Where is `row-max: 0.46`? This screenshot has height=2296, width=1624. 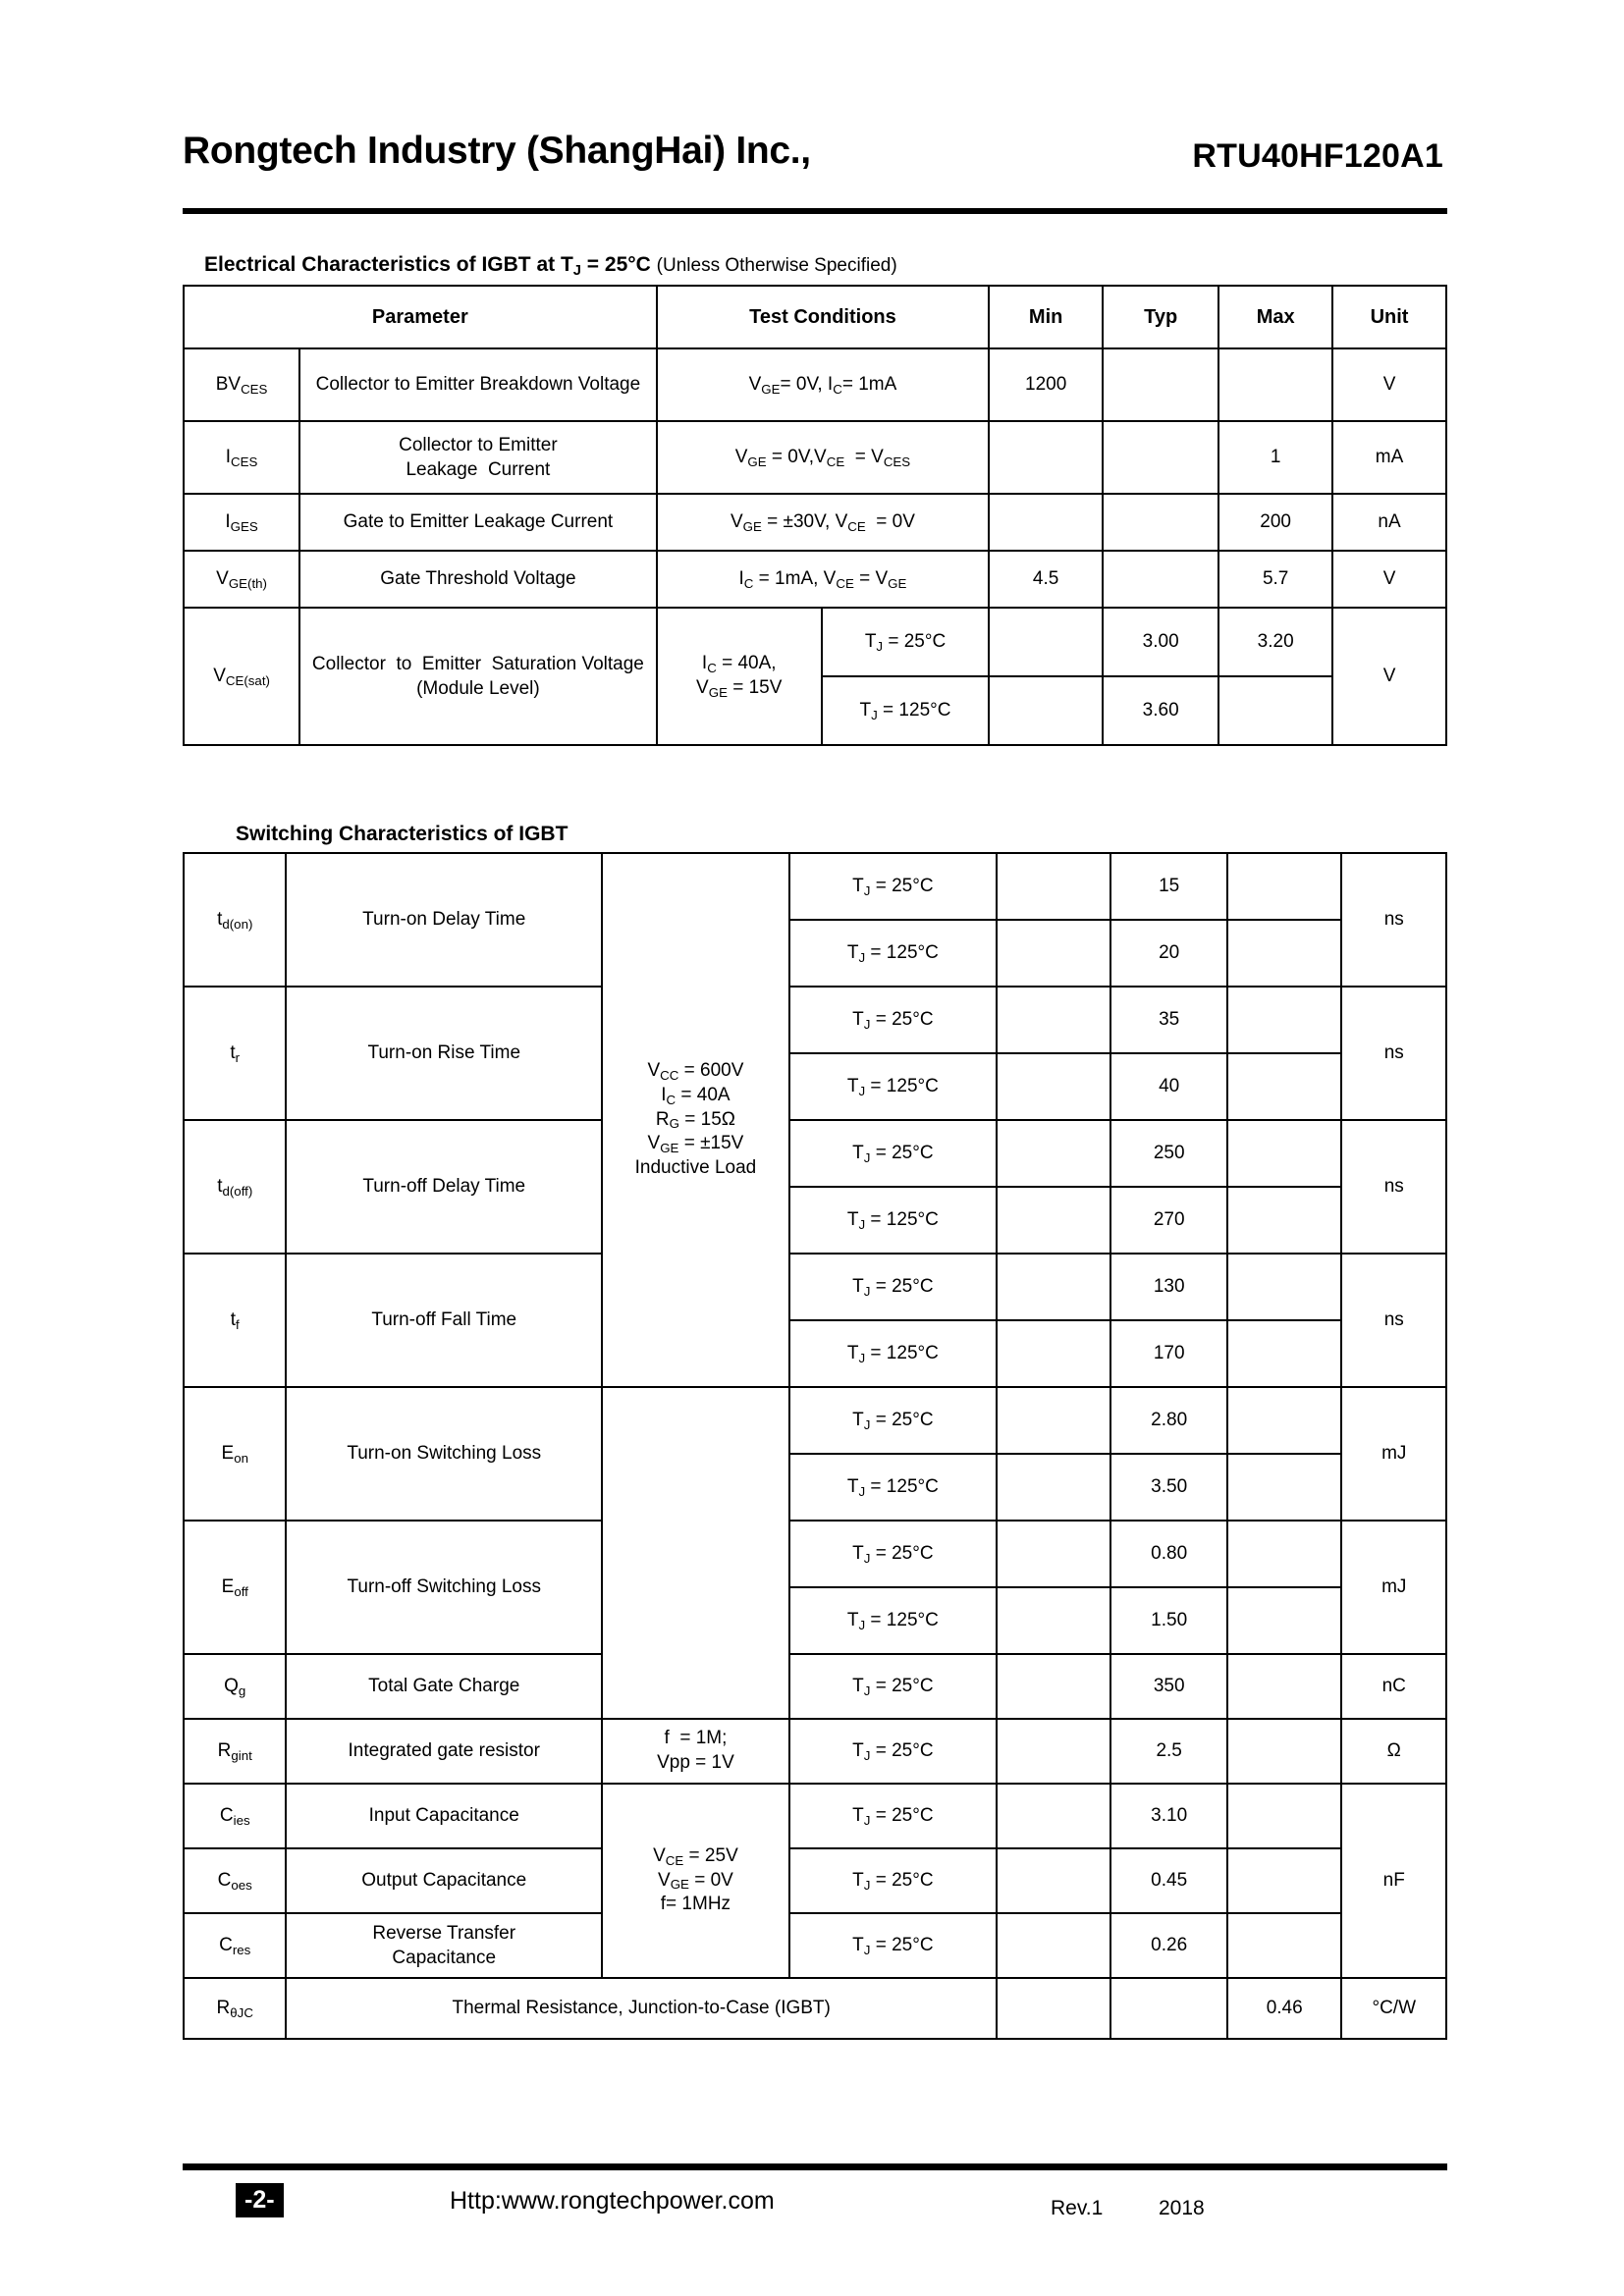 row-max: 0.46 is located at coordinates (1284, 2008).